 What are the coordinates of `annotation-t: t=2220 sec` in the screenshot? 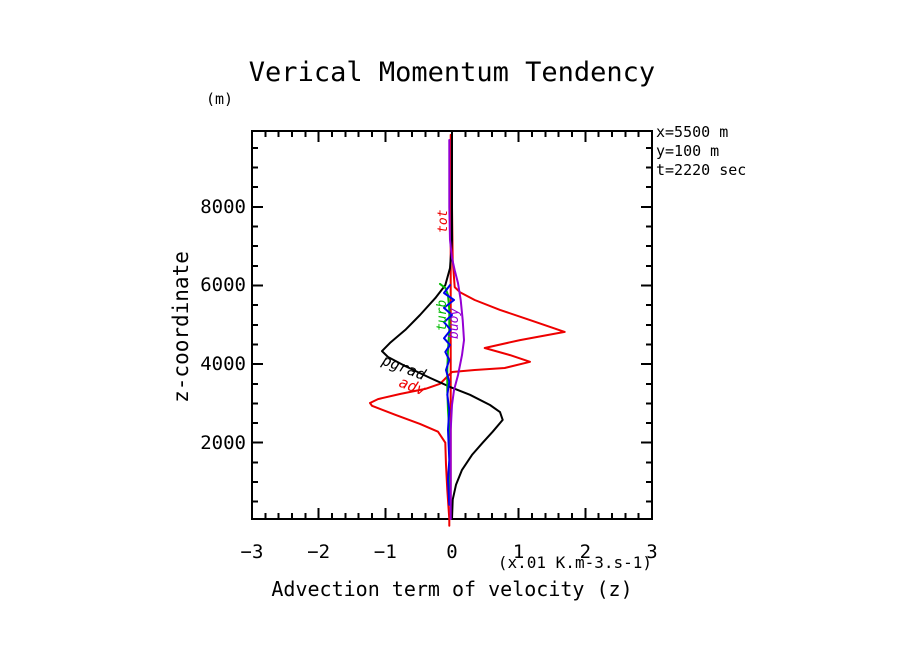 It's located at (701, 170).